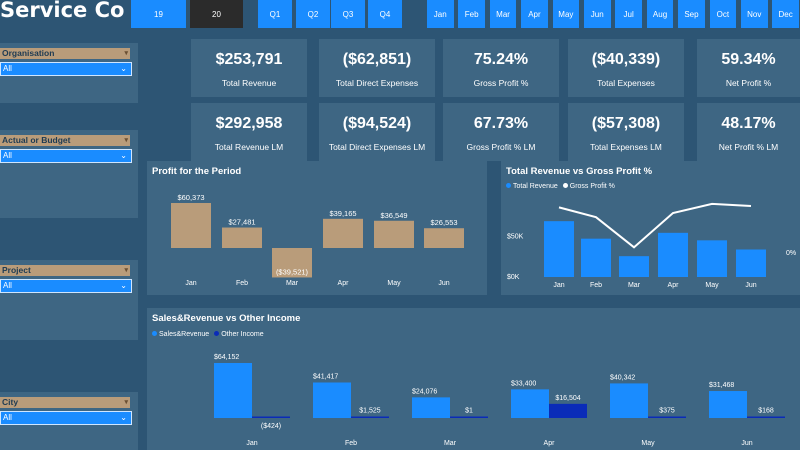 Image resolution: width=800 pixels, height=450 pixels. I want to click on organisation-dropdown: All ⌄, so click(66, 69).